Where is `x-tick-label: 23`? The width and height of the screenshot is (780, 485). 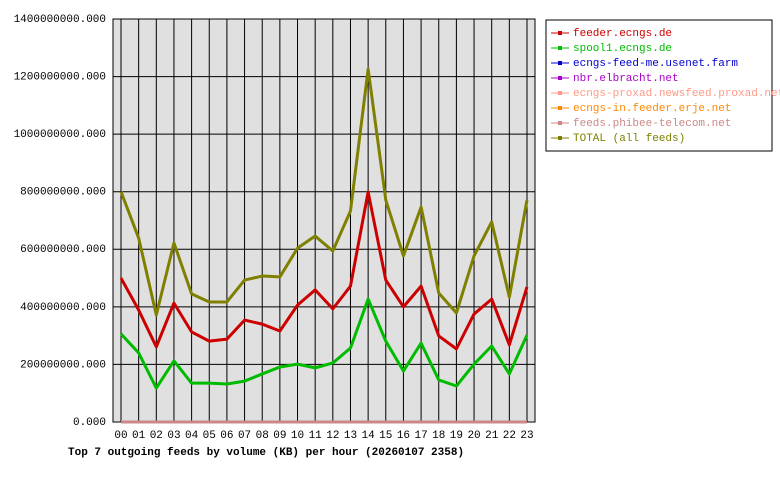
x-tick-label: 23 is located at coordinates (526, 436).